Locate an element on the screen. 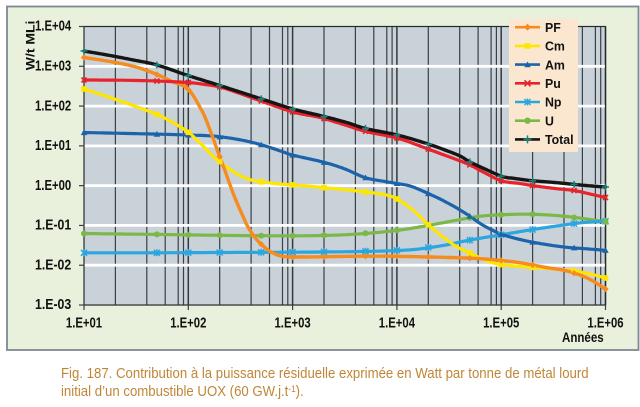 This screenshot has width=640, height=407. svg-text: 1.E-02 is located at coordinates (53, 265).